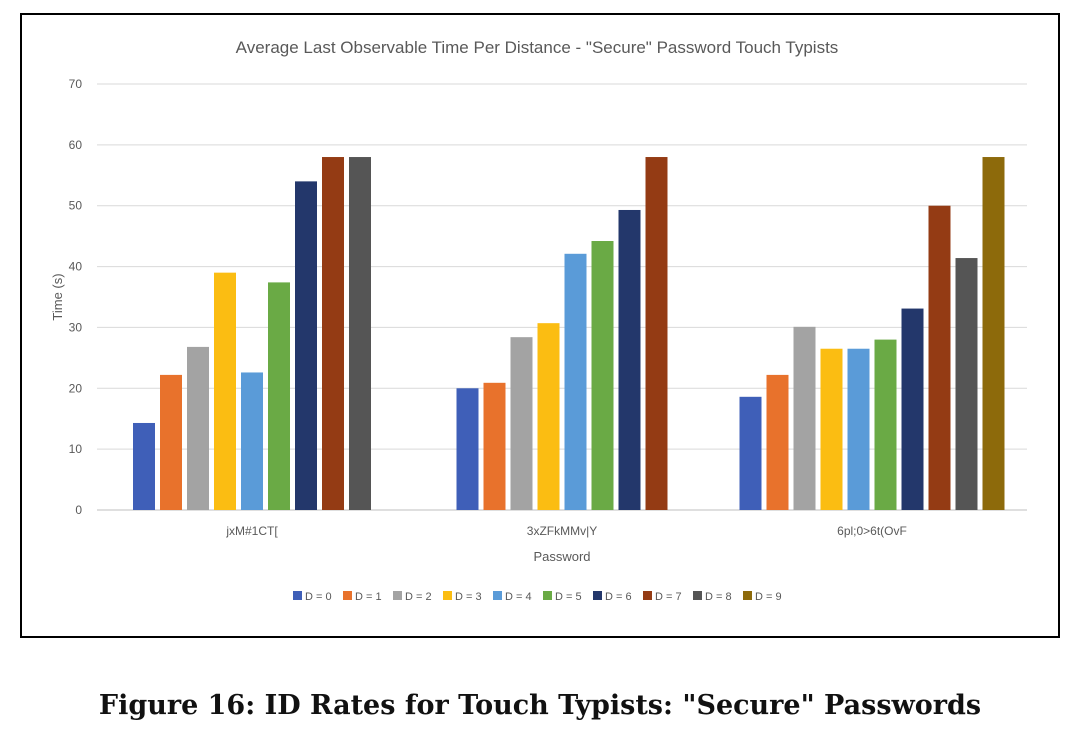 The image size is (1080, 744). I want to click on bar-2-D5, so click(602, 376).